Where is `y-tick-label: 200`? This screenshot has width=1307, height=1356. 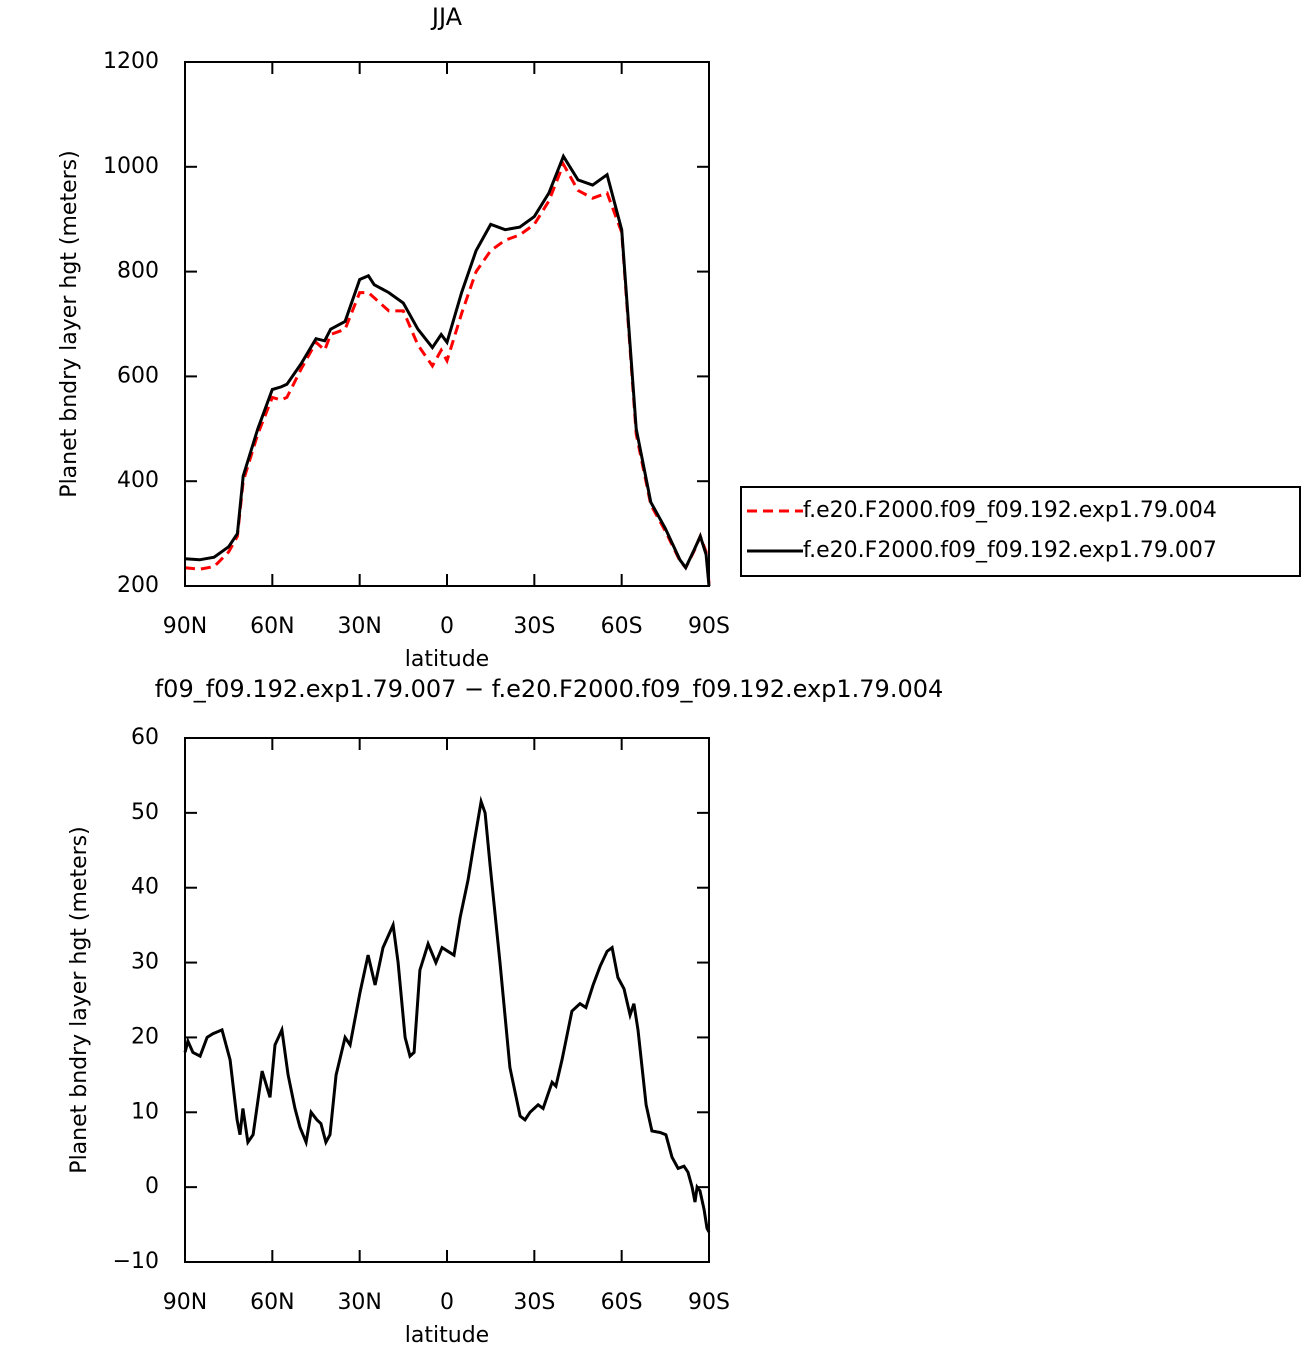 y-tick-label: 200 is located at coordinates (138, 585).